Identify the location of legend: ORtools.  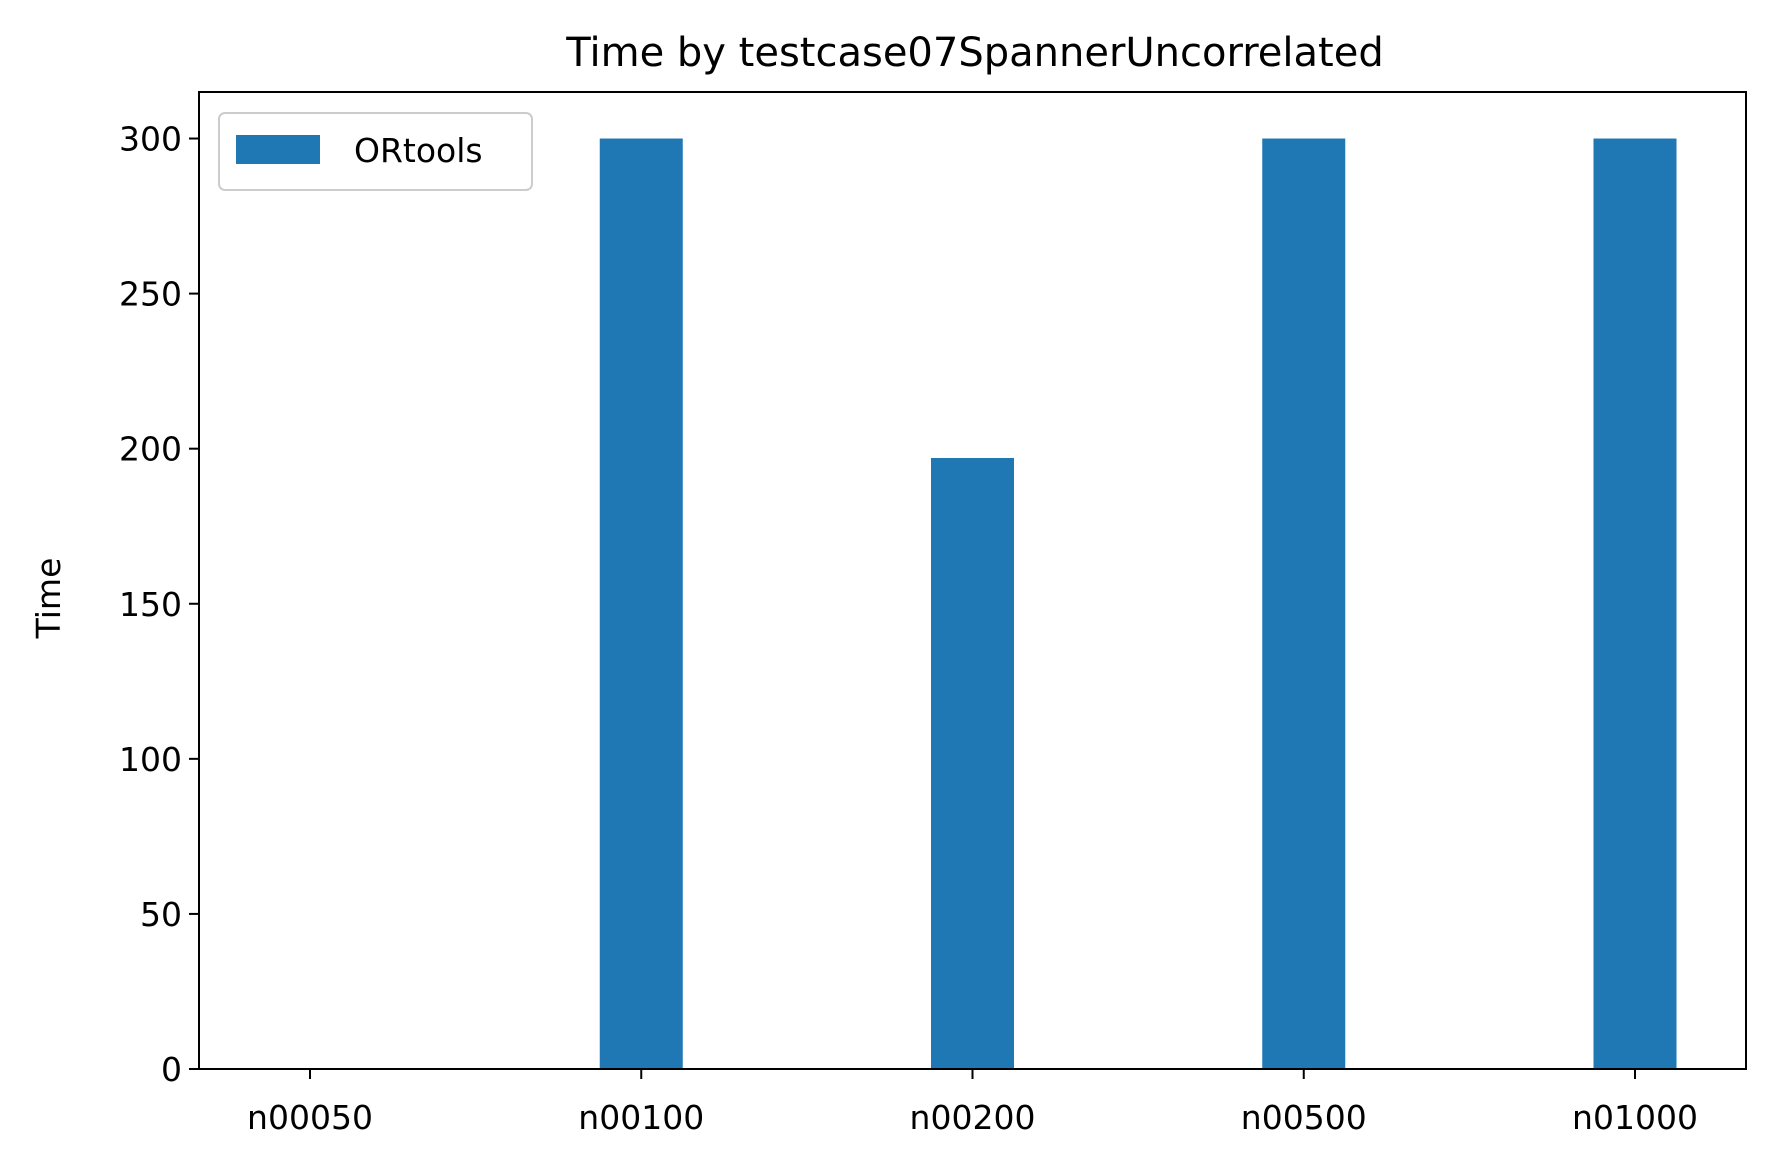
(375, 151).